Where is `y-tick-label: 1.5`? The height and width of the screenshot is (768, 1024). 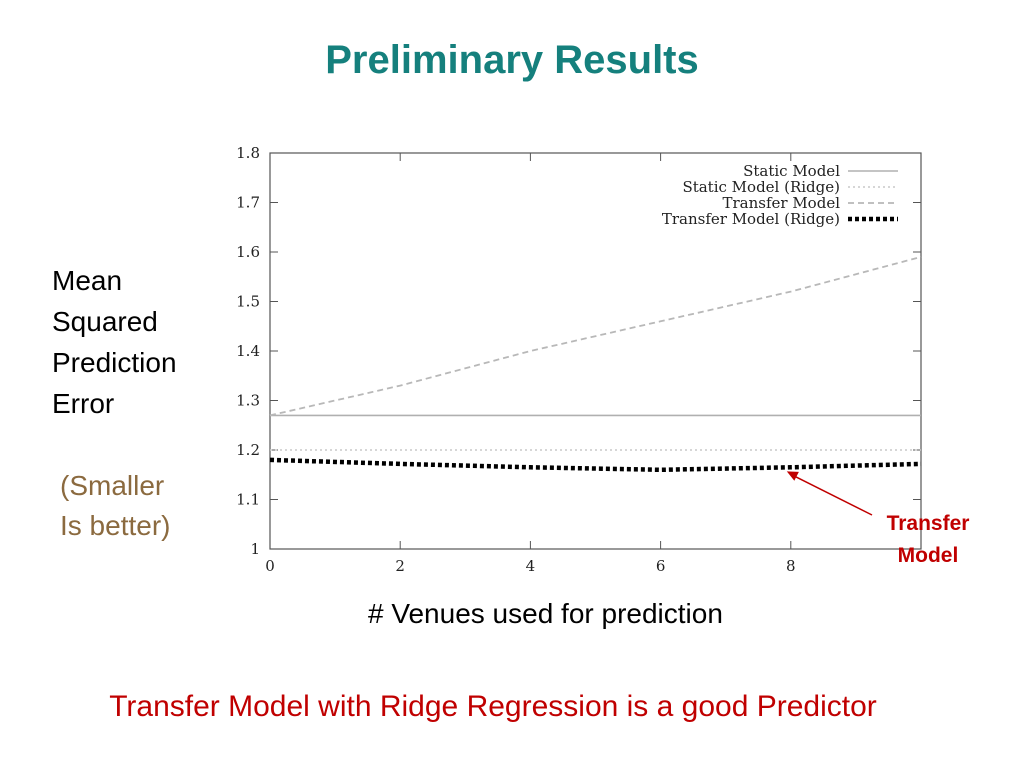 y-tick-label: 1.5 is located at coordinates (248, 302).